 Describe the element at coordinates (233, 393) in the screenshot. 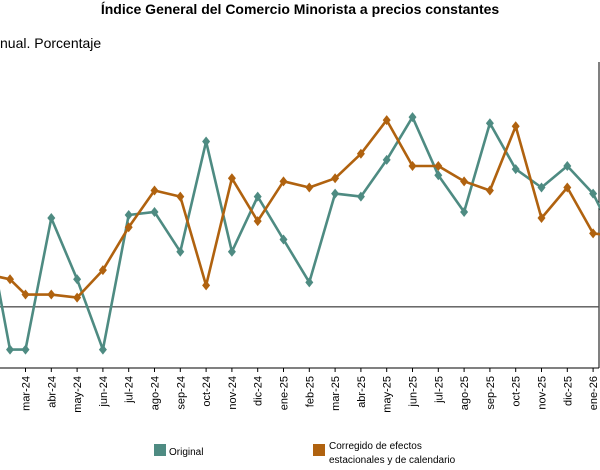

I see `x-tick-label: nov-24` at that location.